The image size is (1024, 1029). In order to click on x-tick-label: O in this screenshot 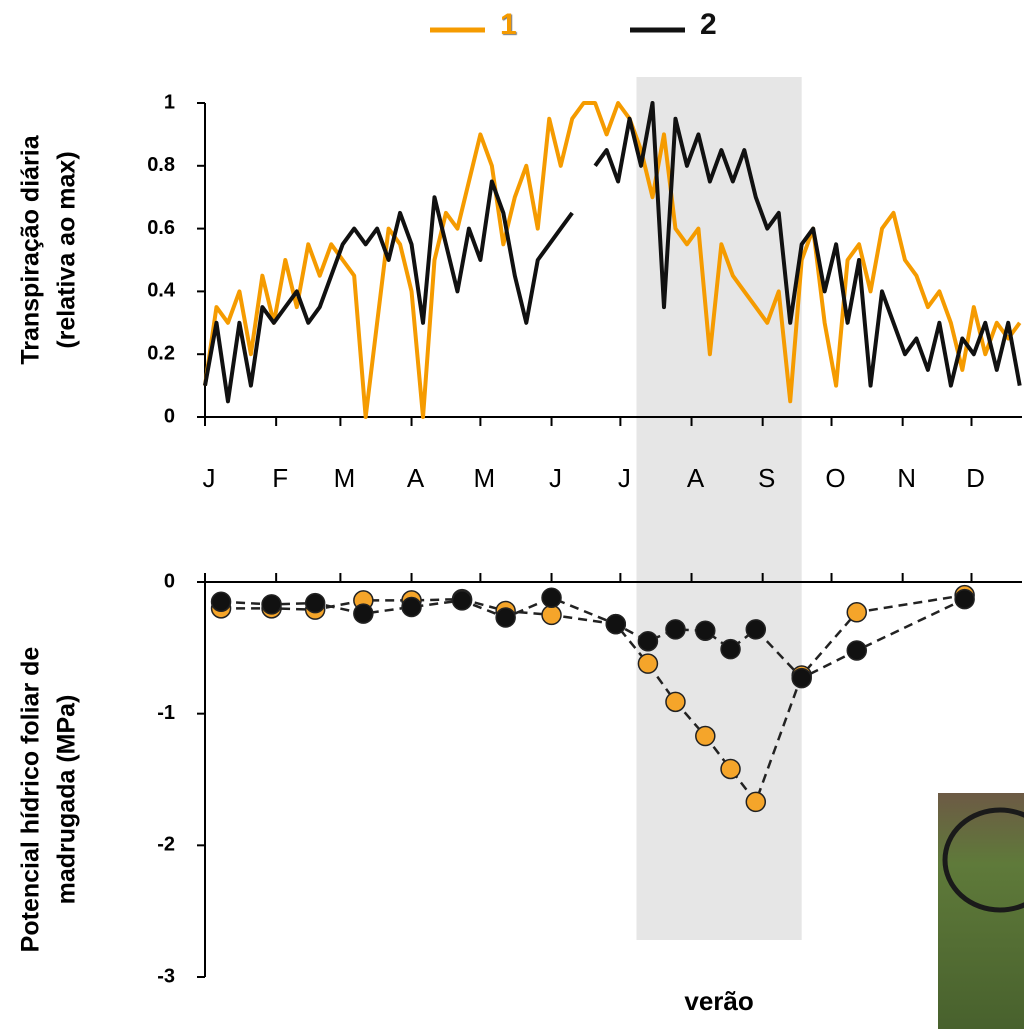, I will do `click(835, 478)`.